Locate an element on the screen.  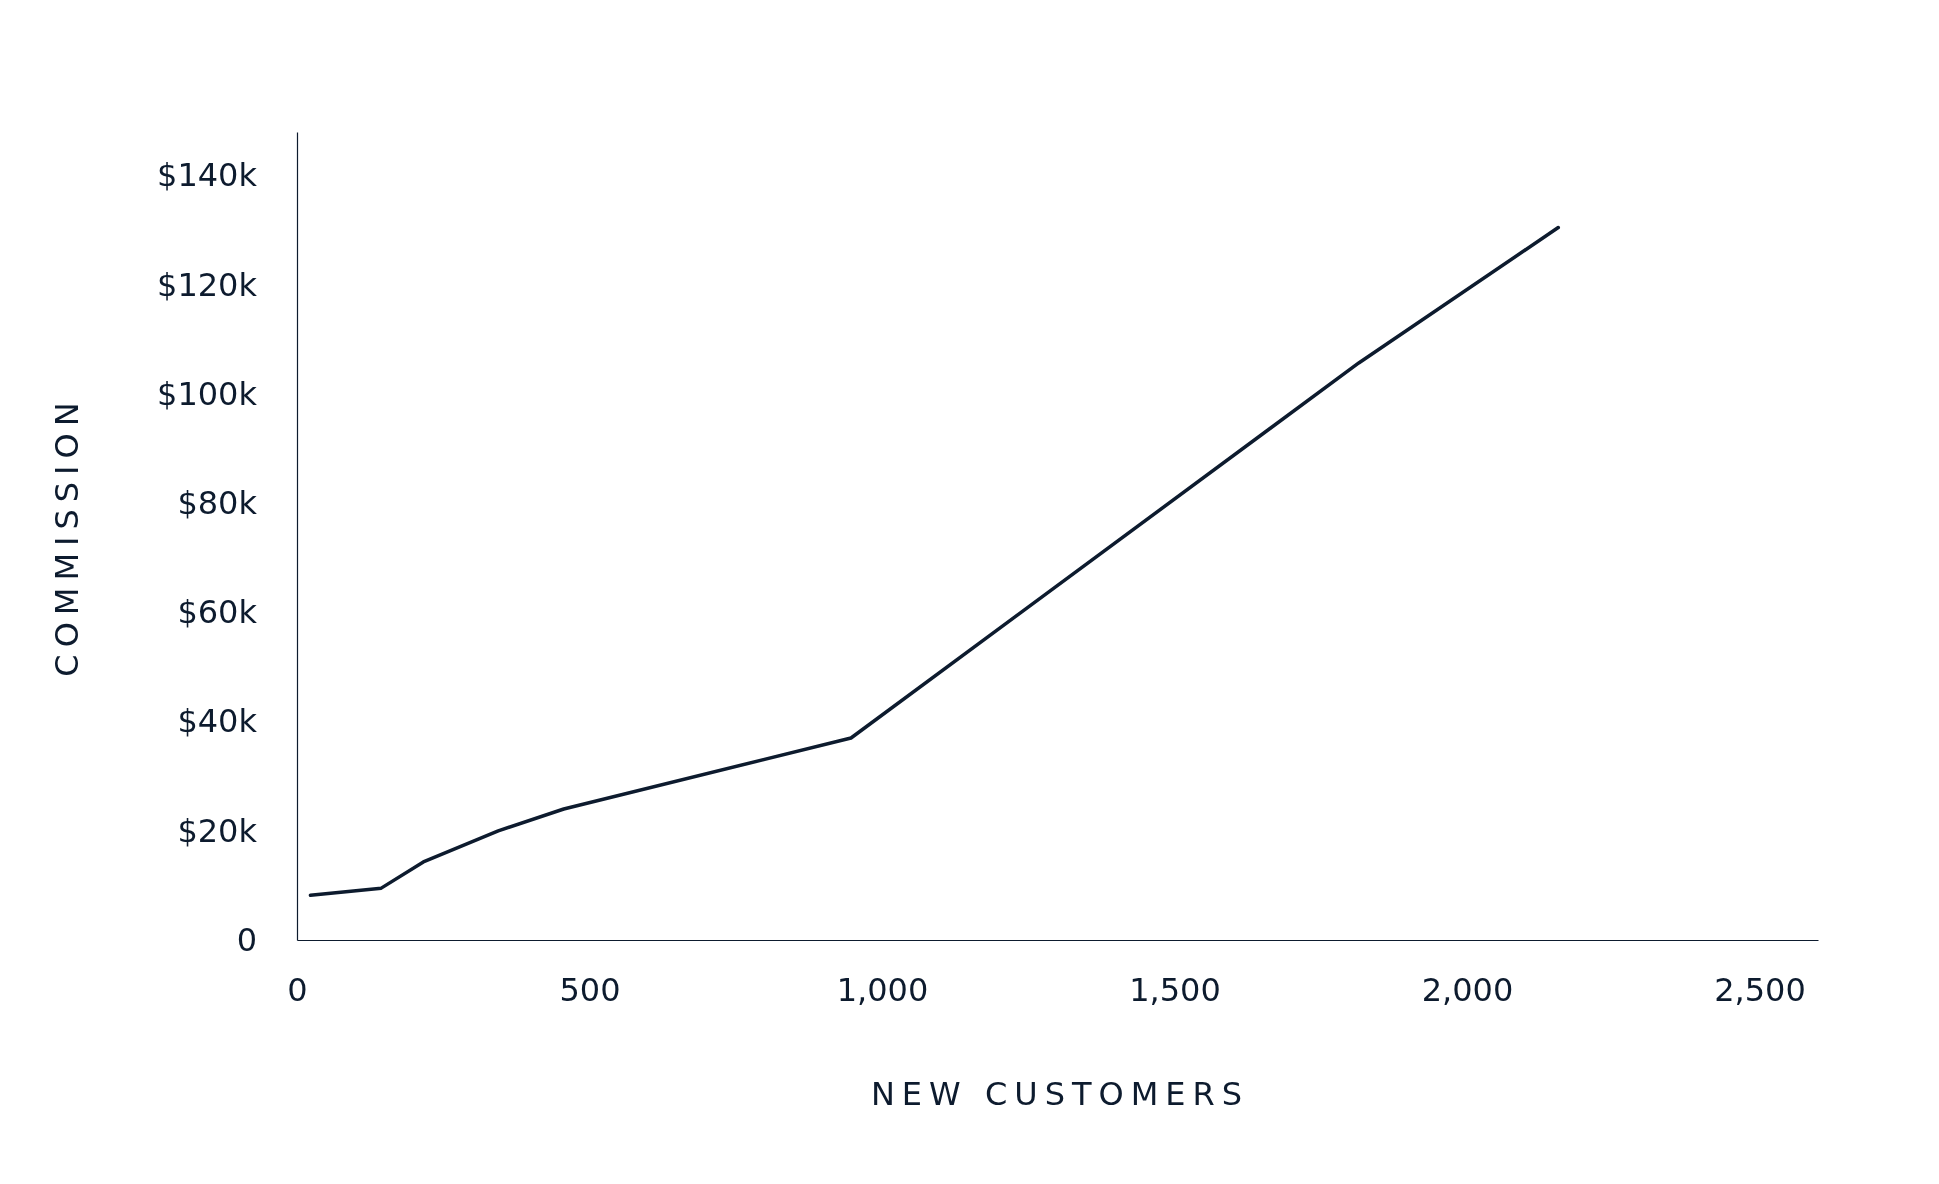
y-tick-label: $20k is located at coordinates (217, 830).